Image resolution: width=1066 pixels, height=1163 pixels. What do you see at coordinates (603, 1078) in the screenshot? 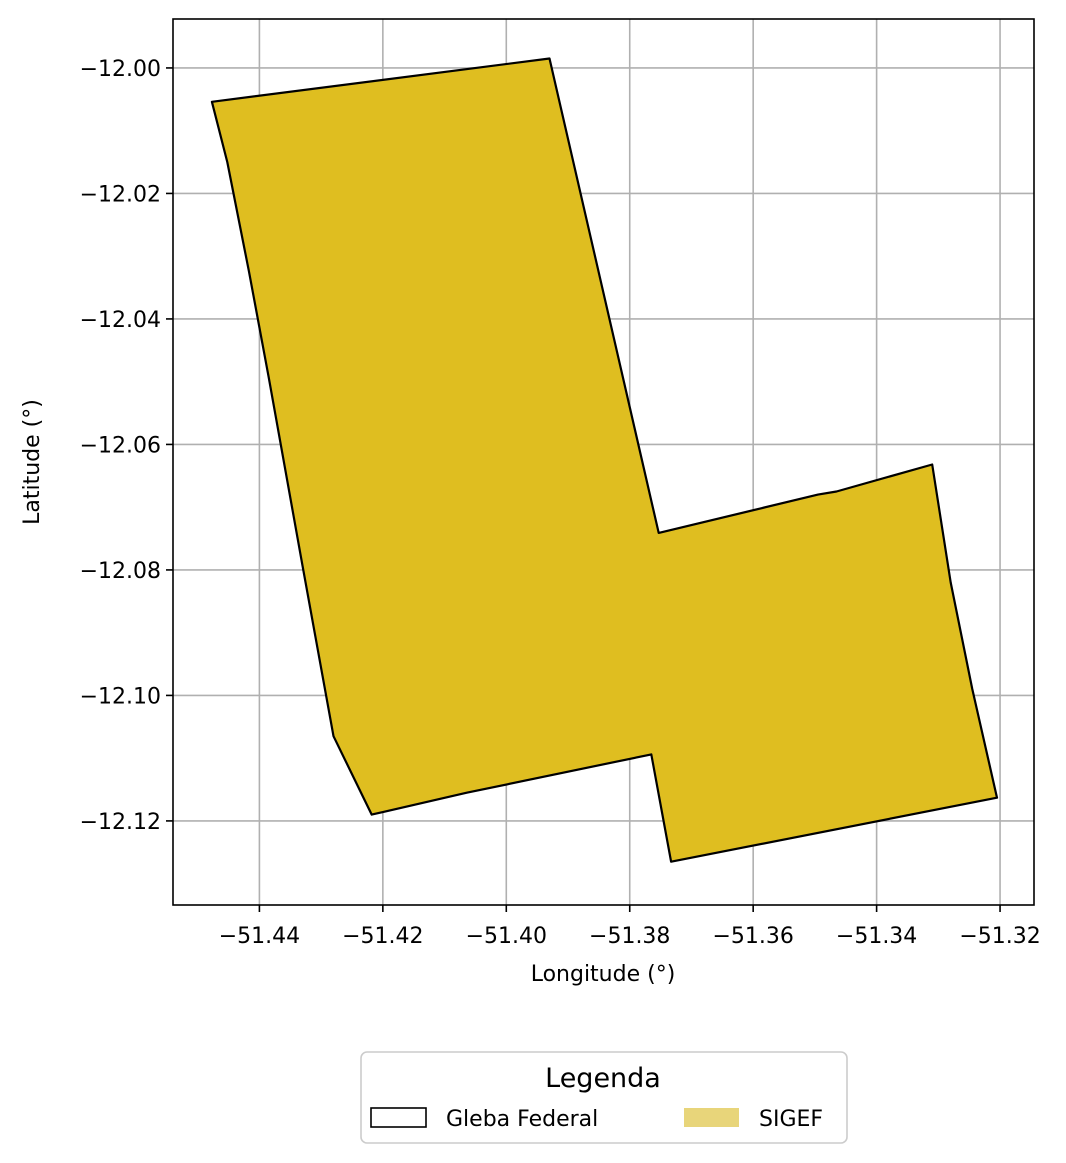
I see `legend-title: Legenda` at bounding box center [603, 1078].